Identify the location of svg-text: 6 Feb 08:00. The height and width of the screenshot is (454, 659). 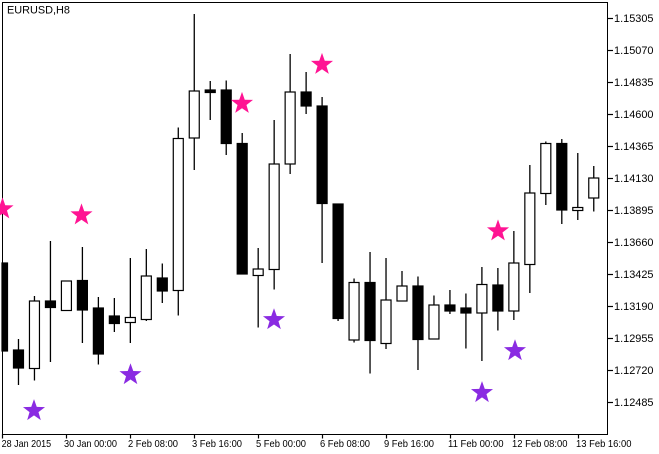
(345, 444).